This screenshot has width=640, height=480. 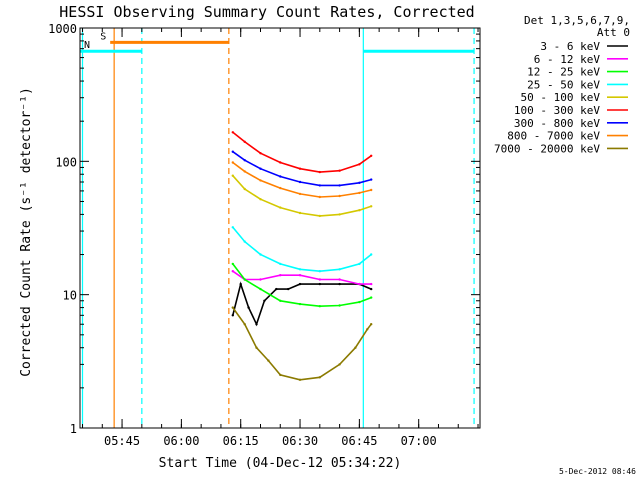 I want to click on x-tick-label-3: 06:30, so click(x=300, y=441).